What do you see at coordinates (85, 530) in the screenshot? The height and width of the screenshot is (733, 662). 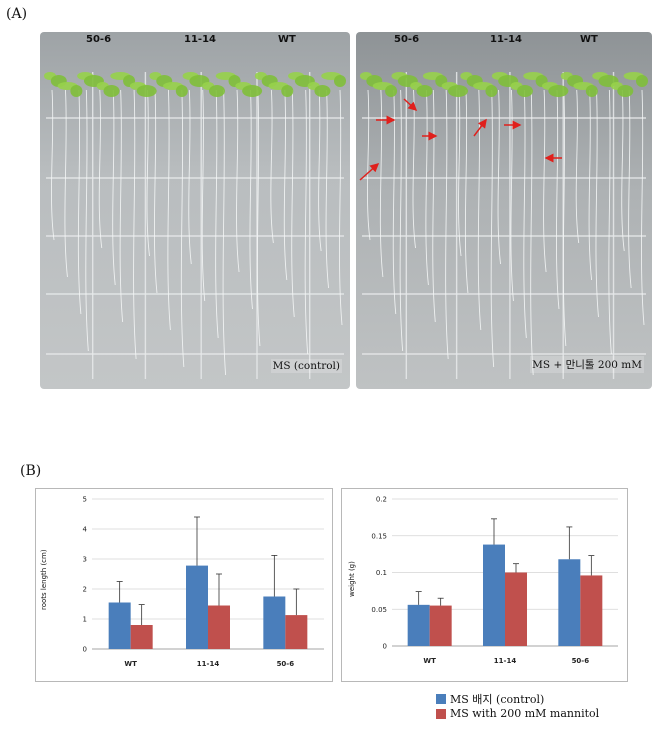 I see `y-tick-label: 4` at bounding box center [85, 530].